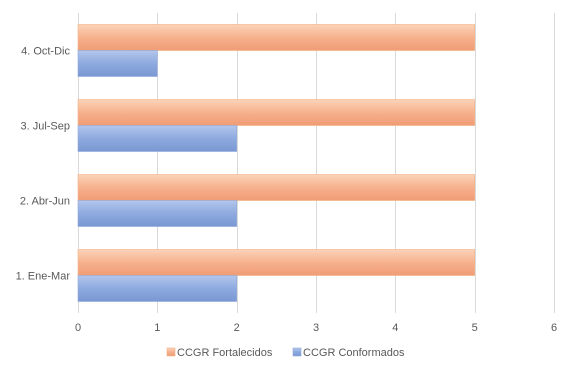 The image size is (563, 365). Describe the element at coordinates (285, 353) in the screenshot. I see `legend: CCGR Fortalecidos CCGR Conformados` at that location.